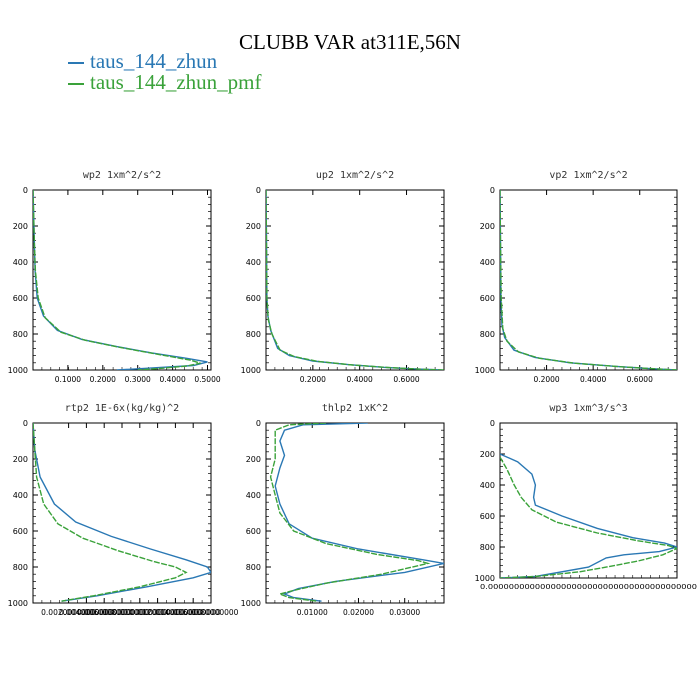  What do you see at coordinates (20, 262) in the screenshot?
I see `panel-1-ytick-label: 400` at bounding box center [20, 262].